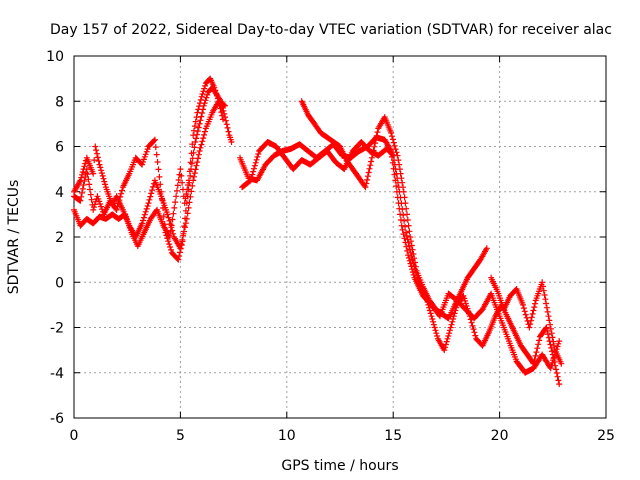  I want to click on y-tick-label: 8, so click(59, 102).